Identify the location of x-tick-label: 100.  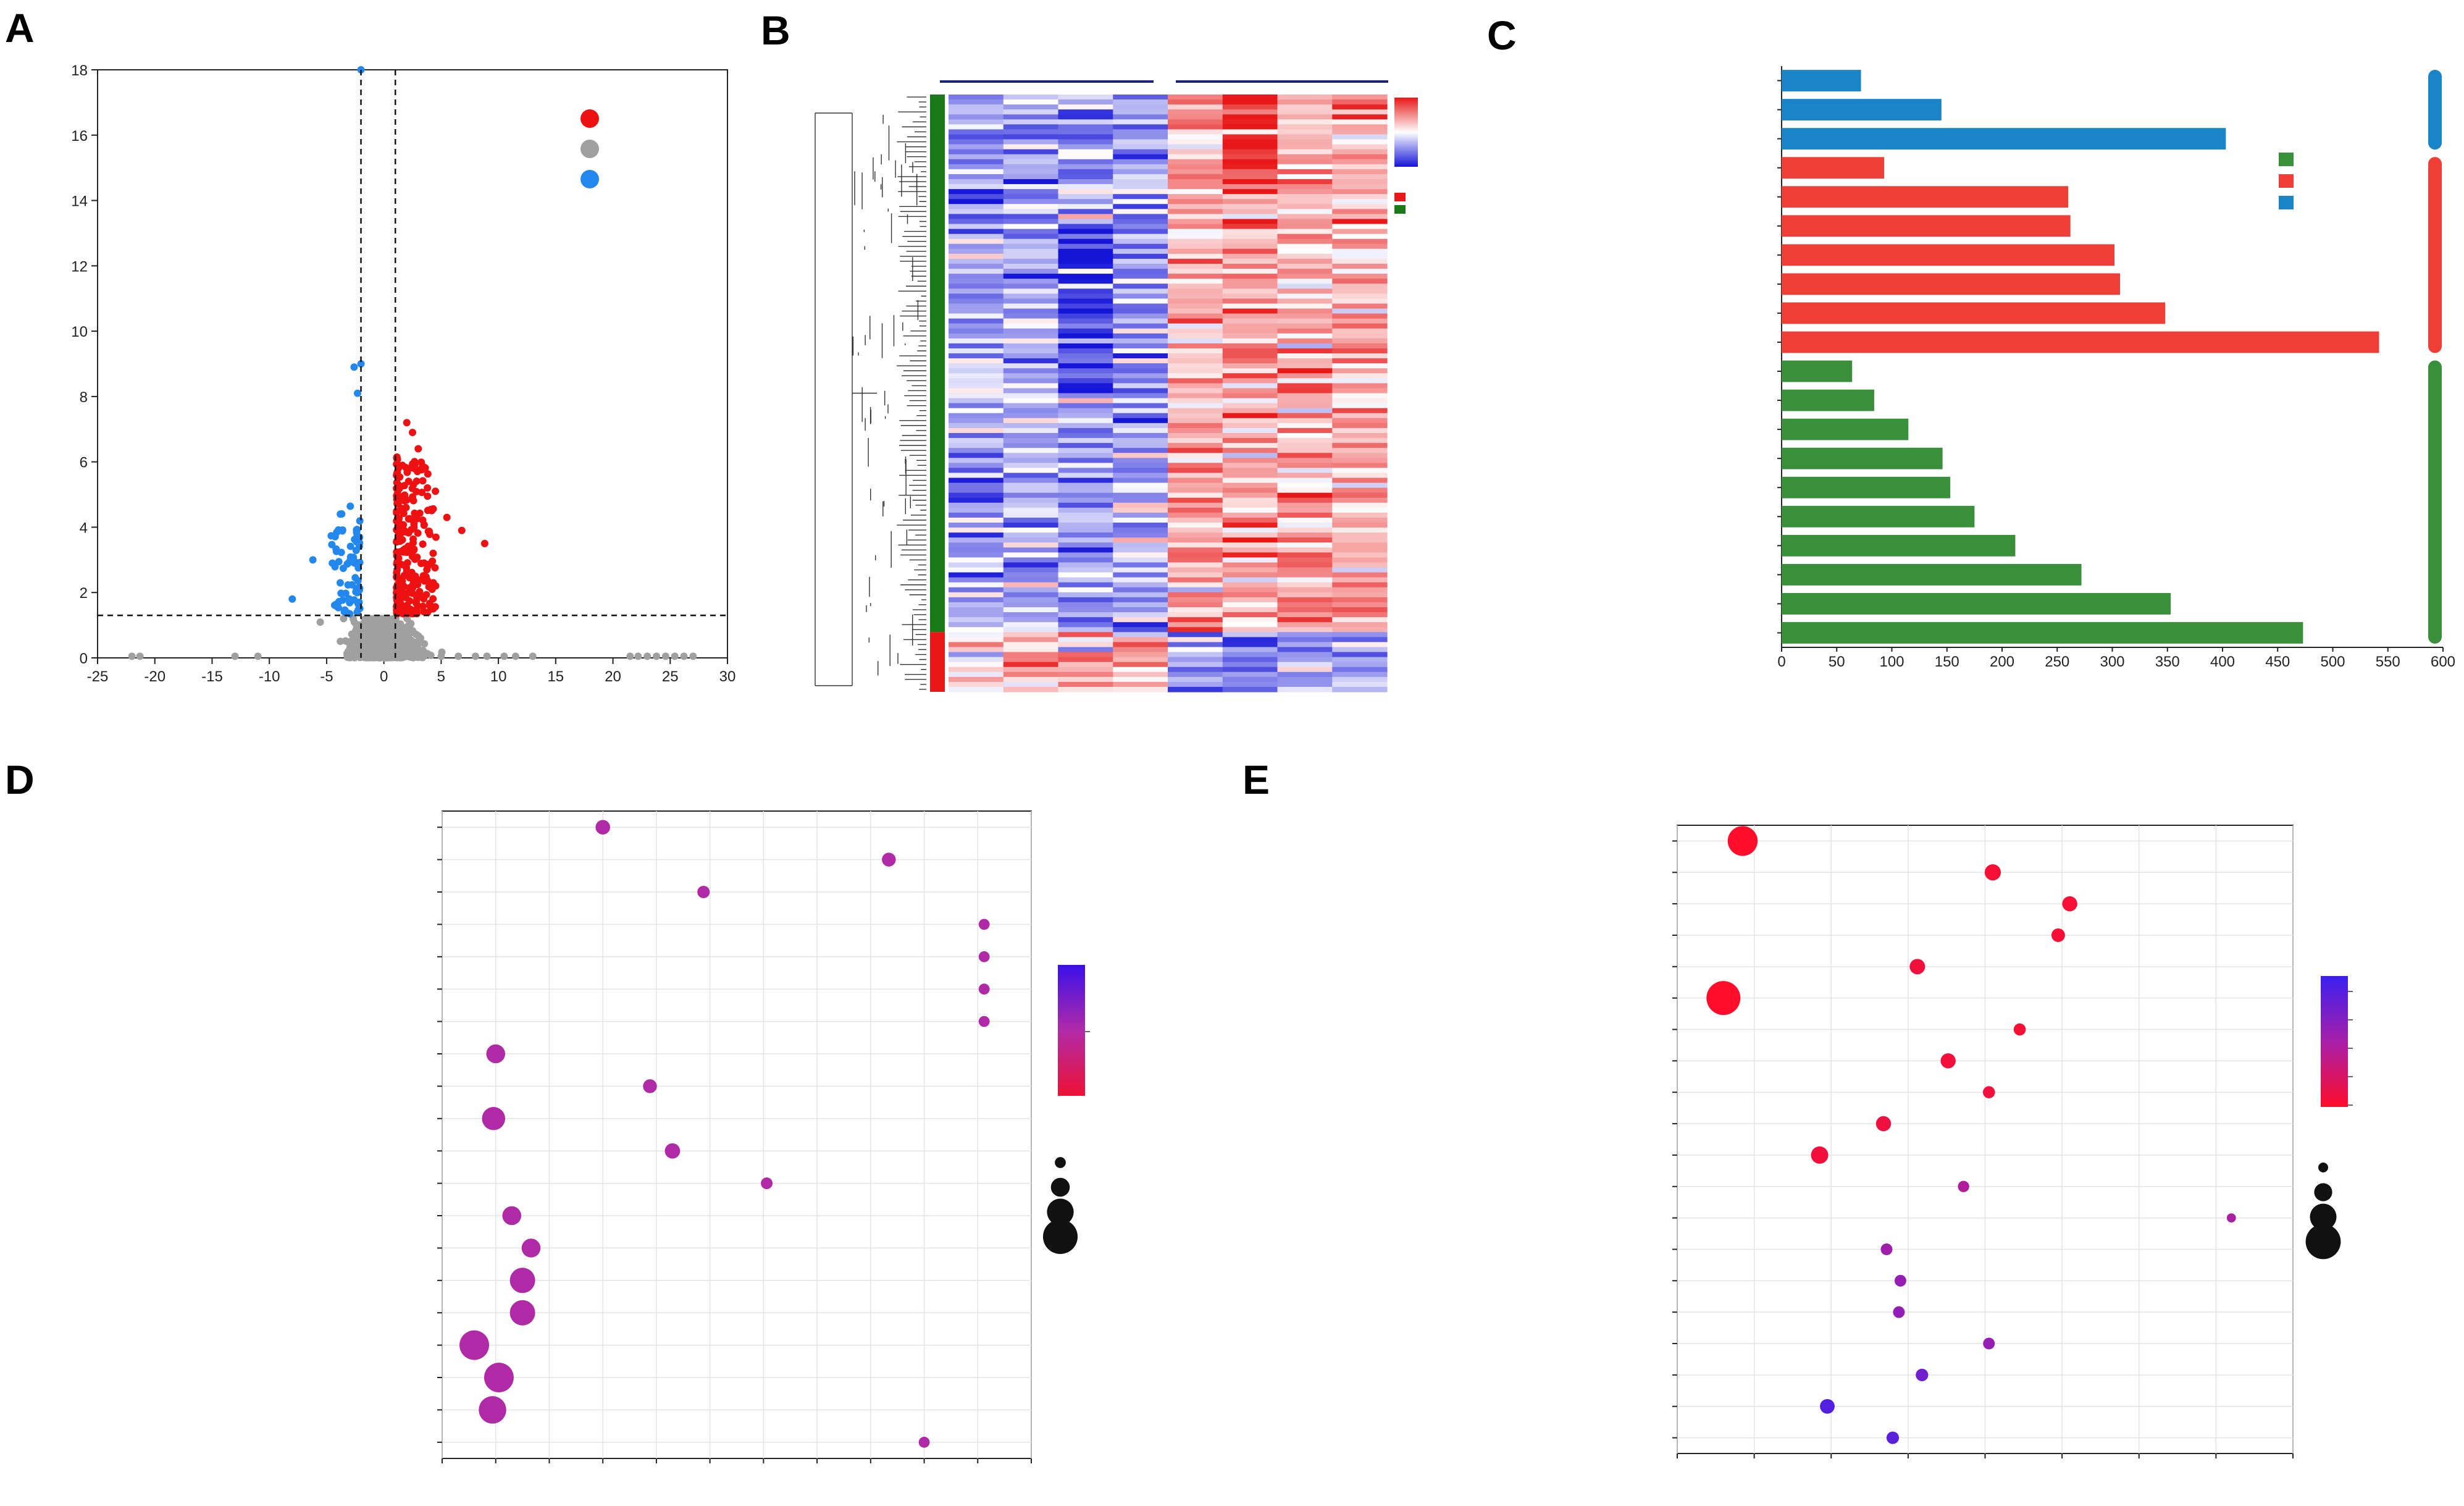
(1892, 662).